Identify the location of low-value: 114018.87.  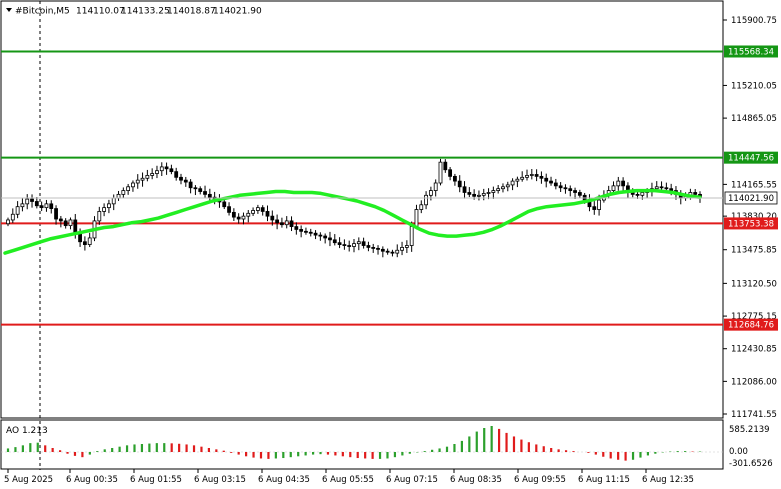
(191, 12).